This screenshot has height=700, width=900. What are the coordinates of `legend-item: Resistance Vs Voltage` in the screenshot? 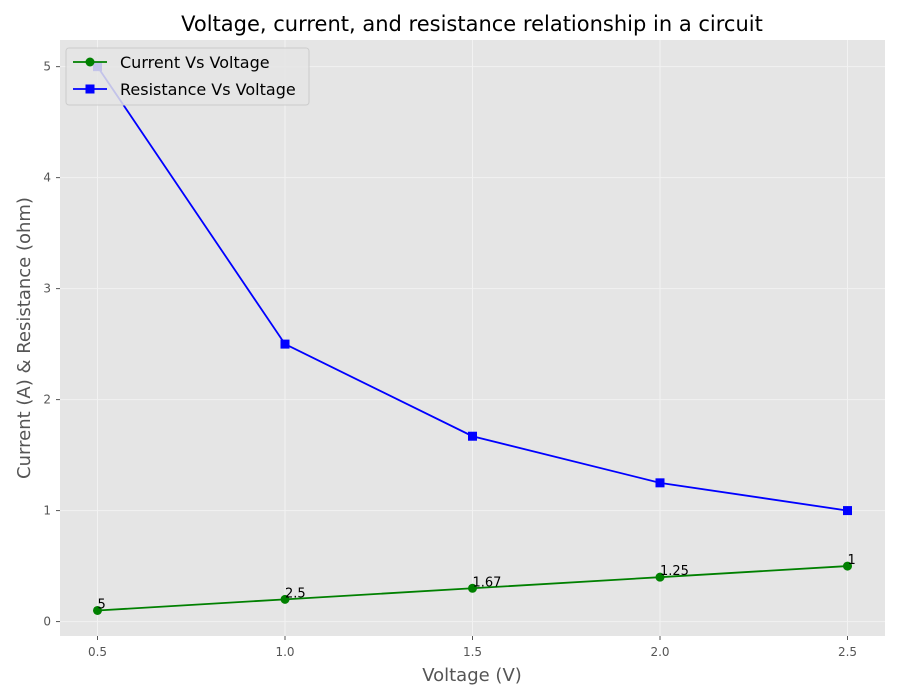 It's located at (184, 89).